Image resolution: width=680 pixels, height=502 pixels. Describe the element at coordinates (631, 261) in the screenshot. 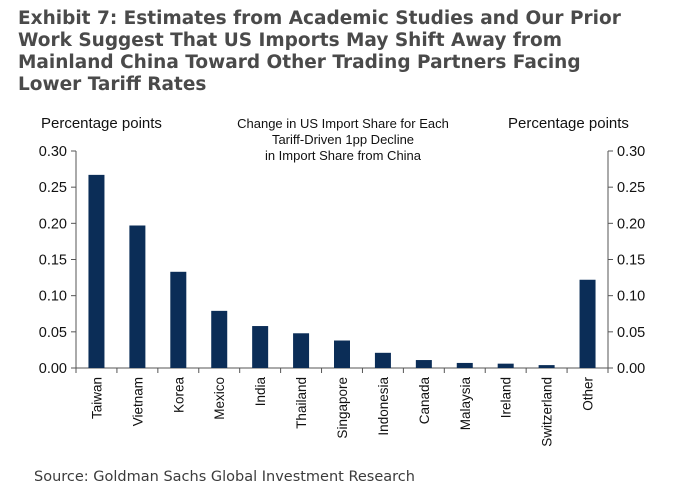

I see `y-tick-label-right: 0.15` at that location.